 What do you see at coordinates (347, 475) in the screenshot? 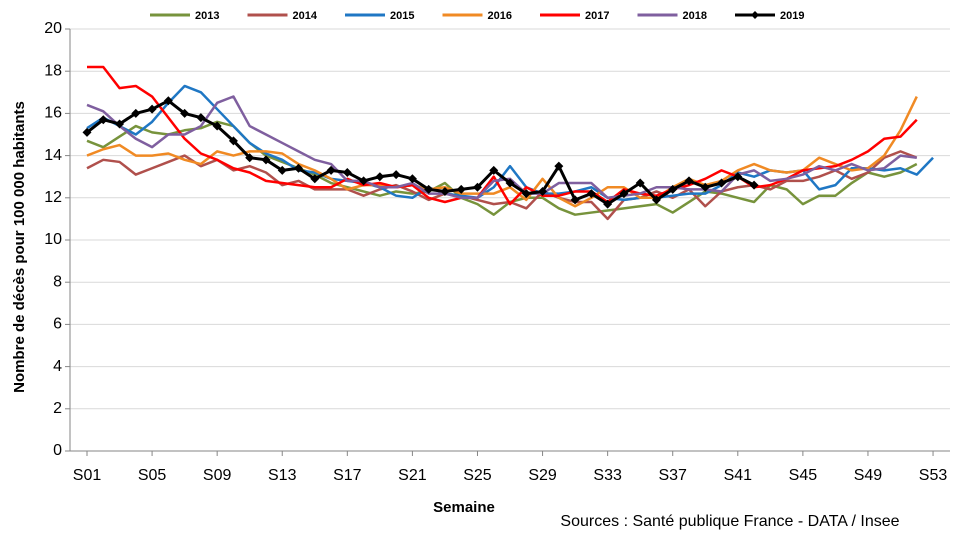
I see `x-tick-label: S17` at bounding box center [347, 475].